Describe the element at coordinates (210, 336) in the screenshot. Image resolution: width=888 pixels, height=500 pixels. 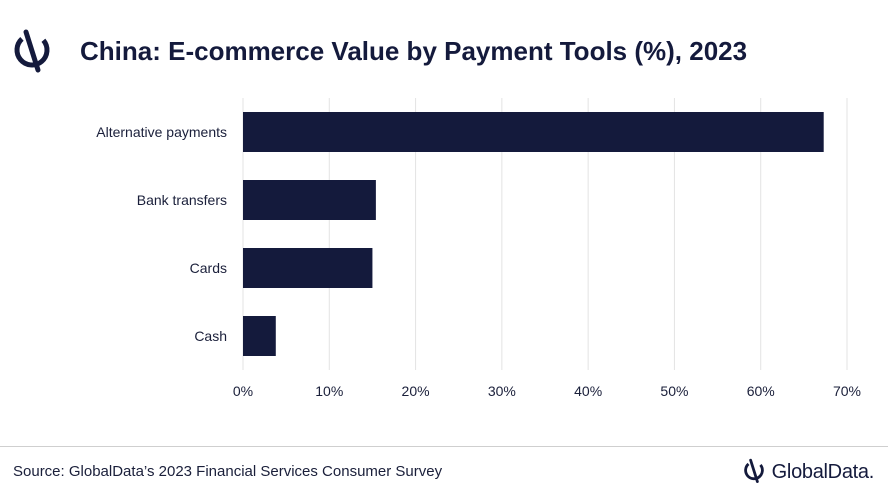
I see `category-label: Cash` at that location.